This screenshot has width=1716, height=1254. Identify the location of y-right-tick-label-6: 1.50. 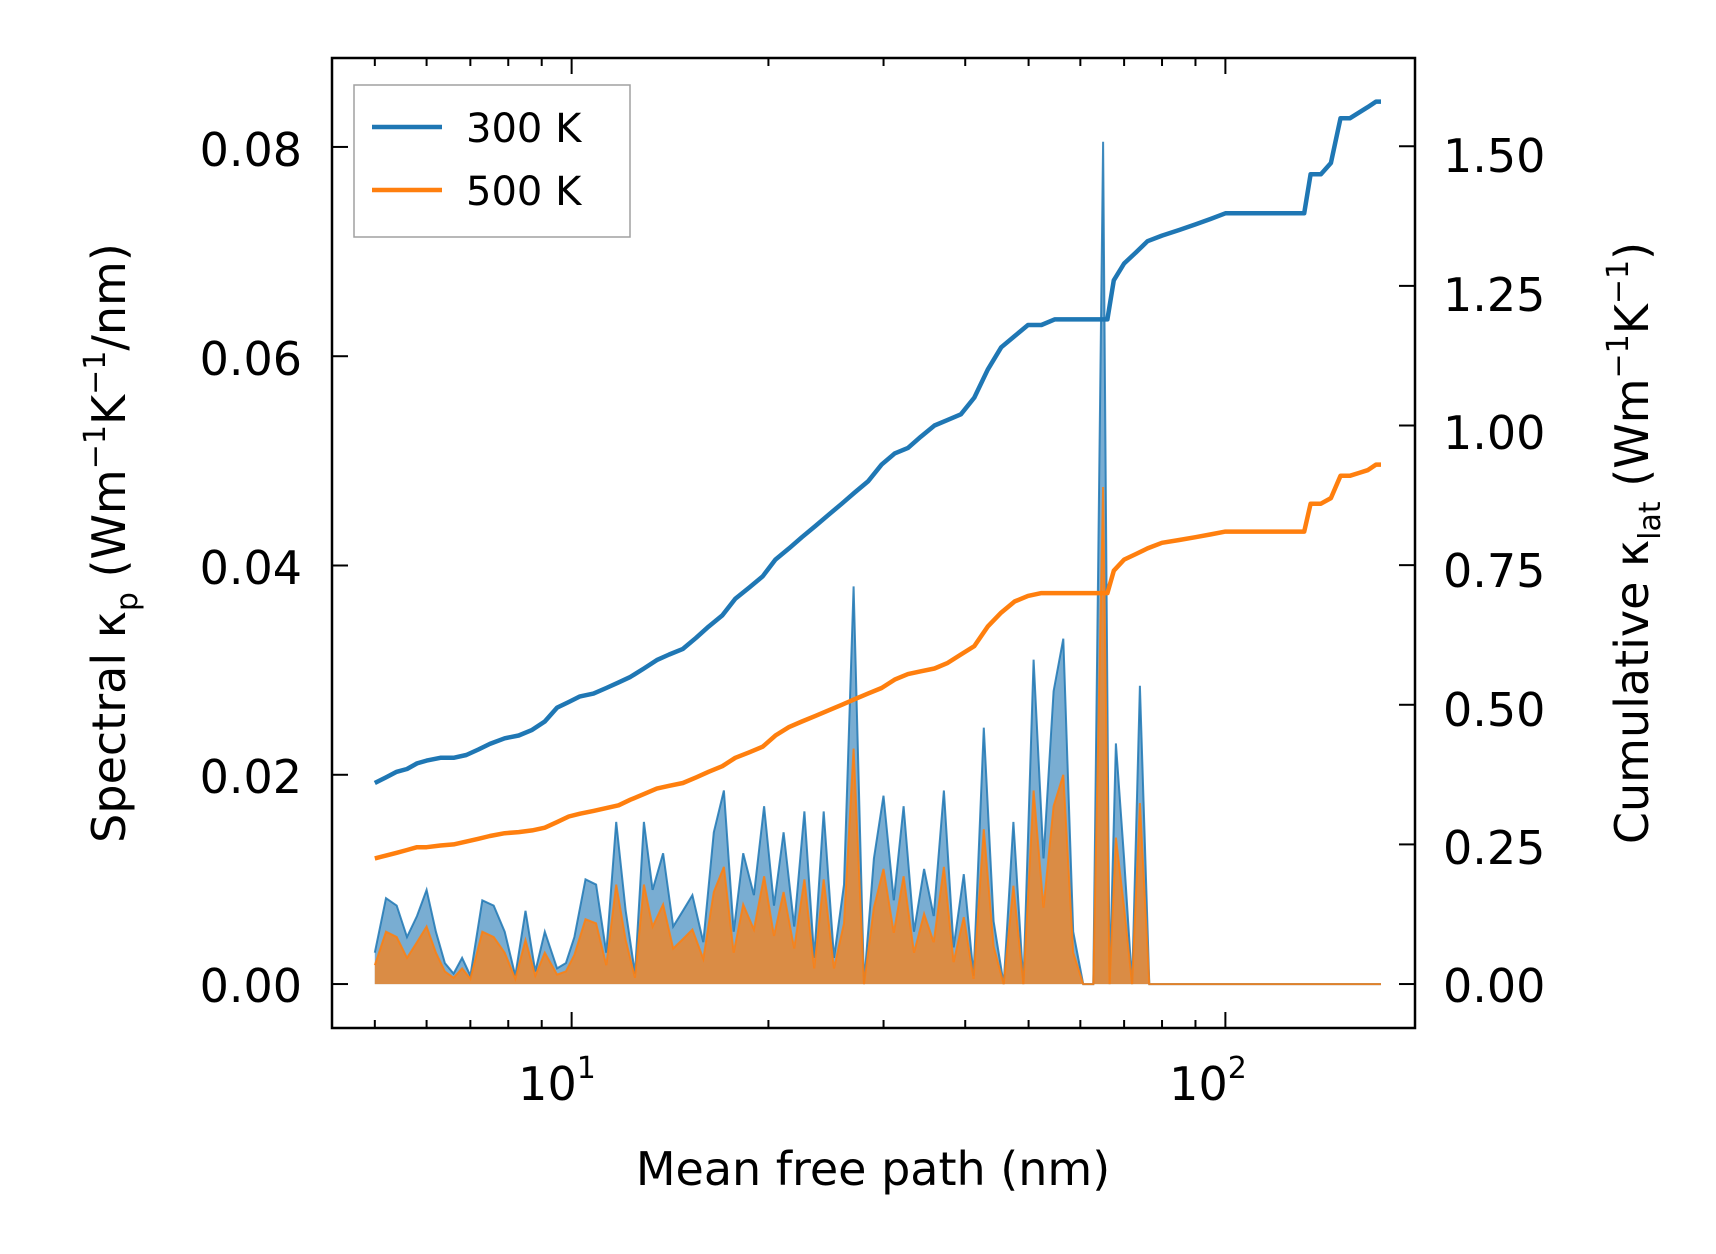
(1494, 156).